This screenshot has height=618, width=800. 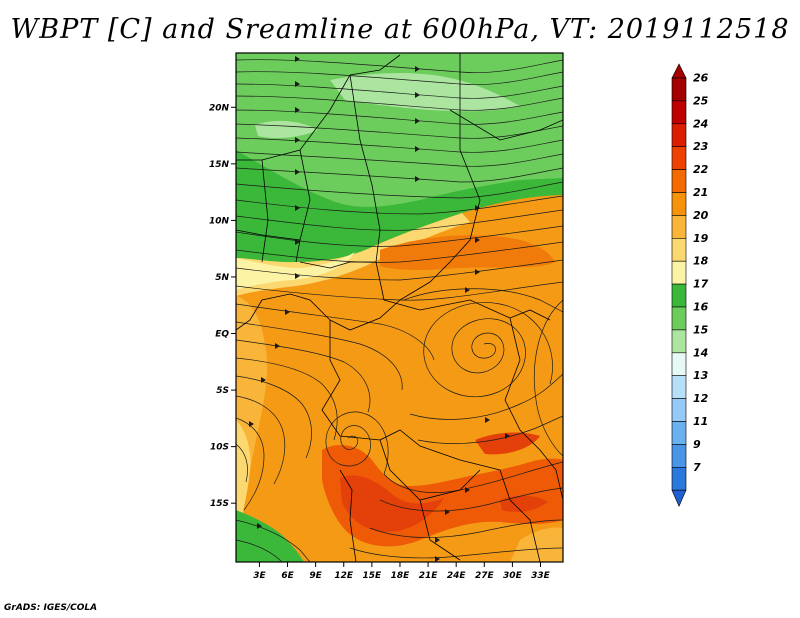 I want to click on colorbar-legend: 26 25 24 23 22 21 20 19 18 17 16 15 14 13 12 11 9 7, so click(x=690, y=285).